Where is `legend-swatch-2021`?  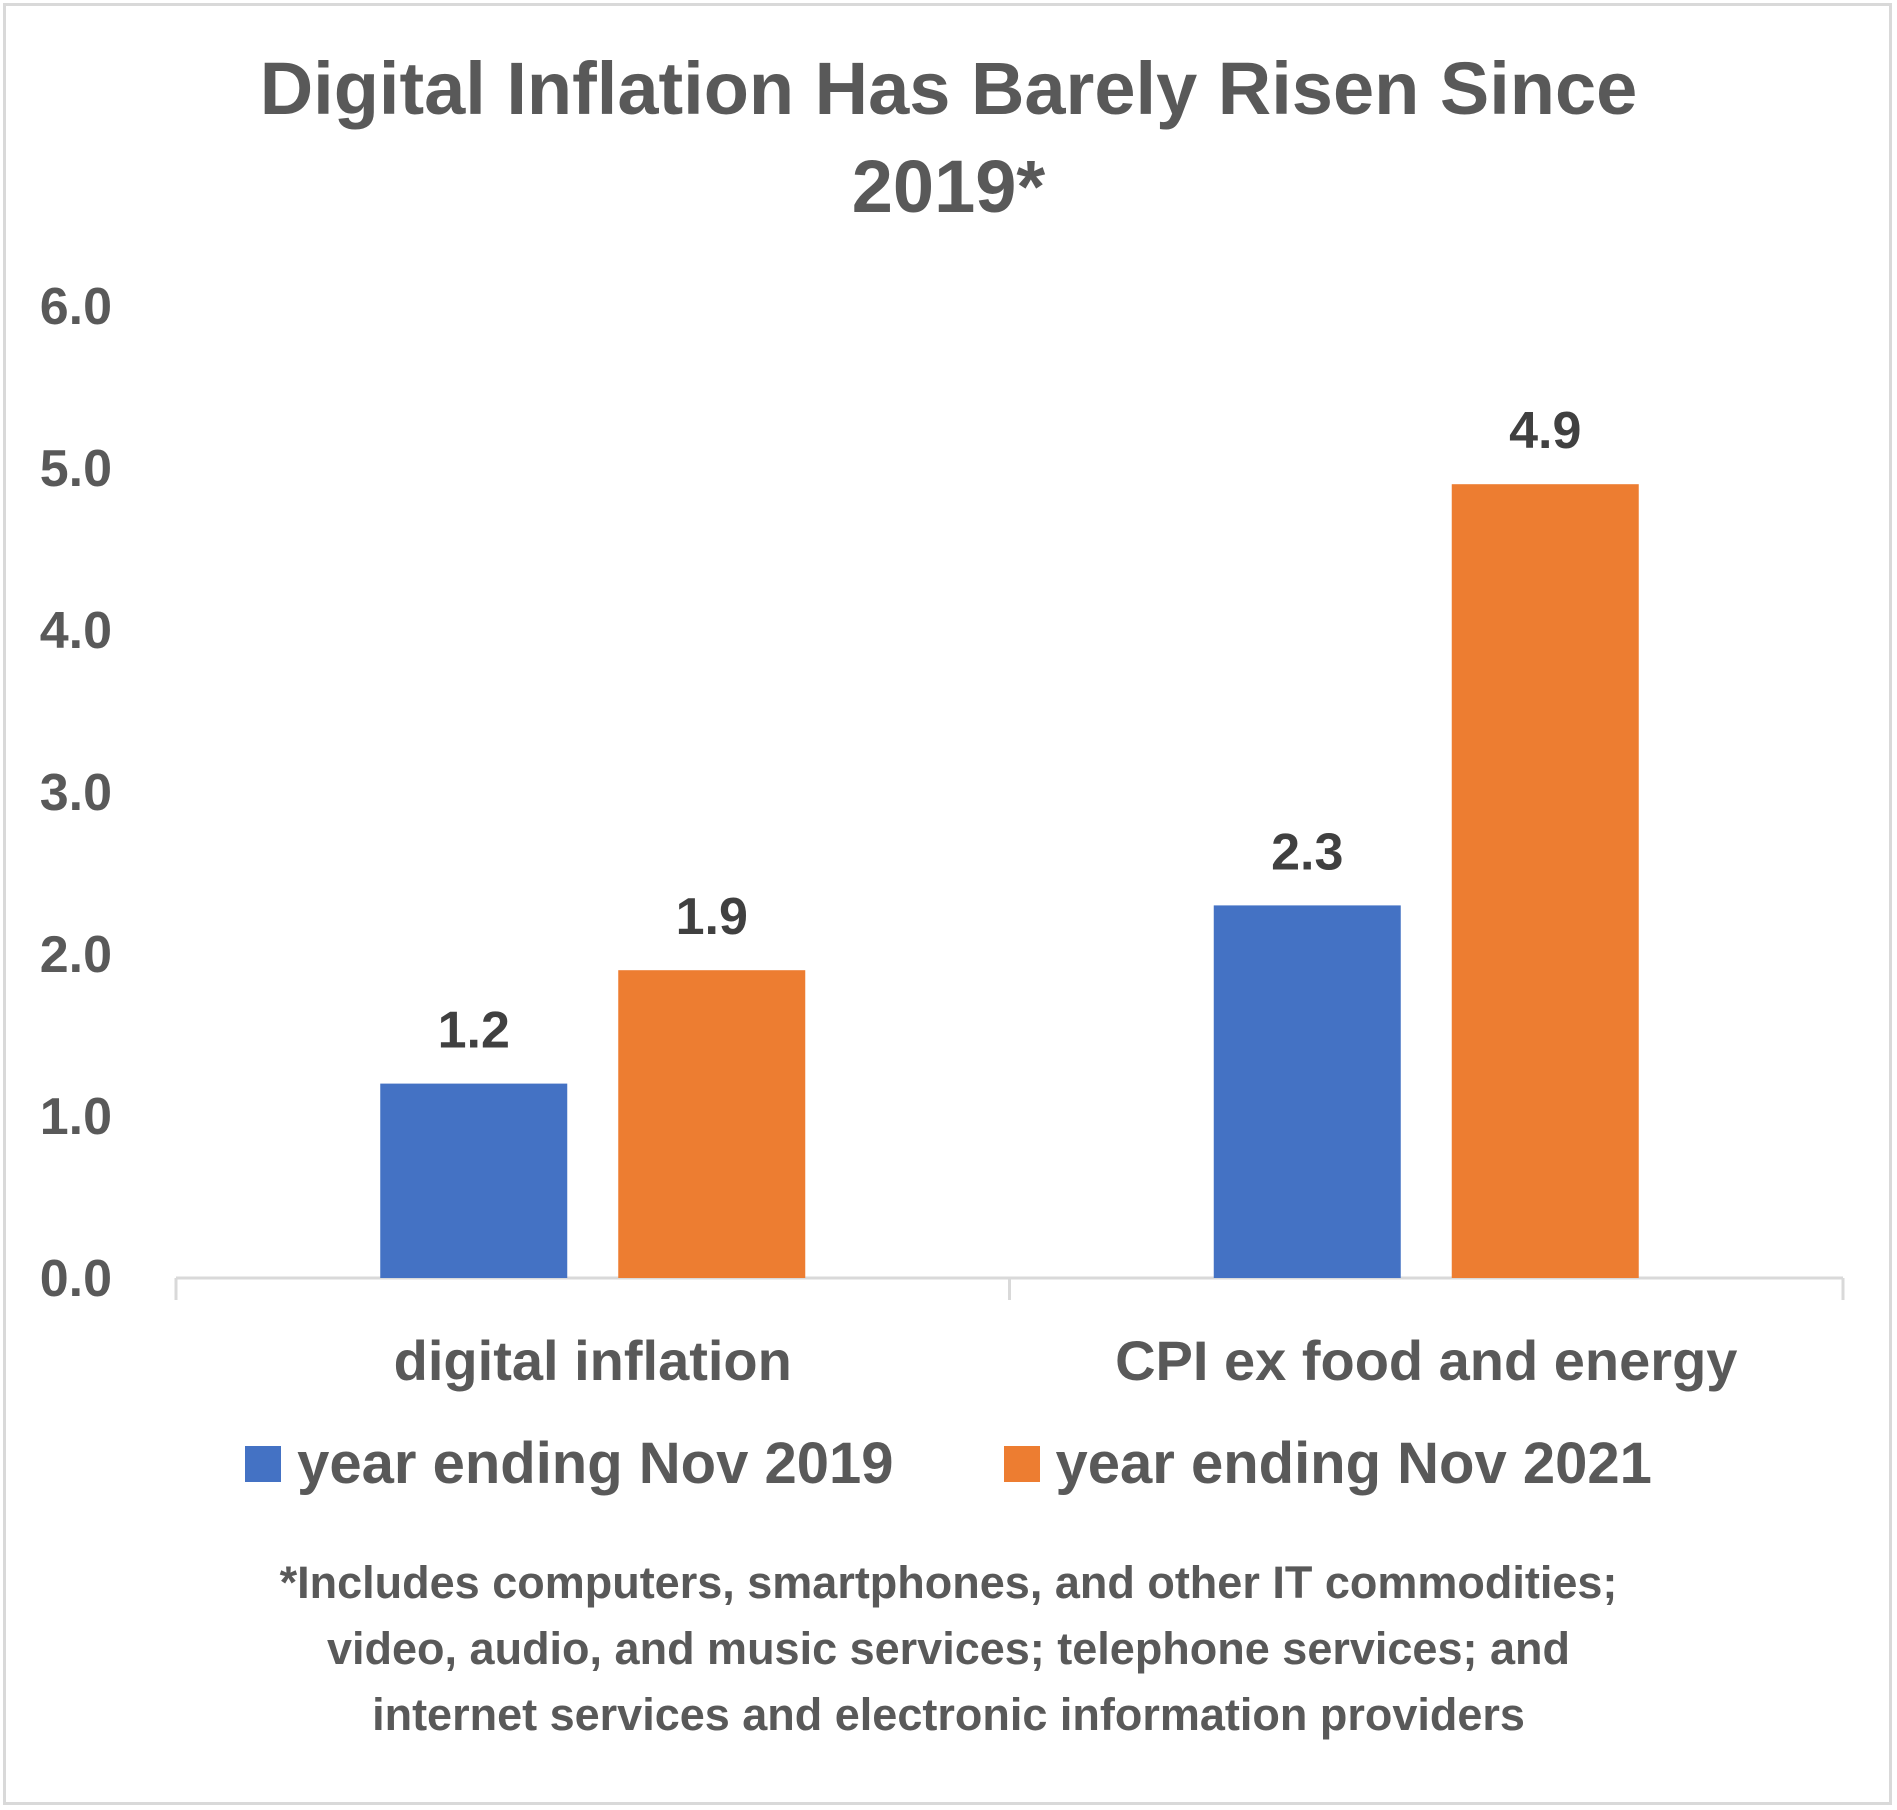 legend-swatch-2021 is located at coordinates (1021, 1463).